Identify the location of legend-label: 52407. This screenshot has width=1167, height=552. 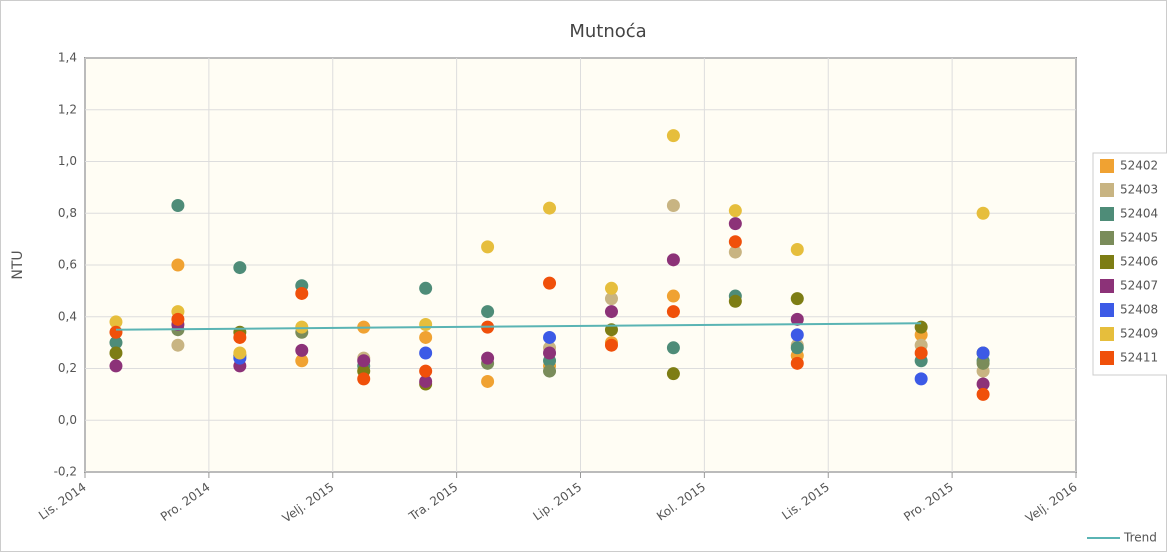
(1139, 286).